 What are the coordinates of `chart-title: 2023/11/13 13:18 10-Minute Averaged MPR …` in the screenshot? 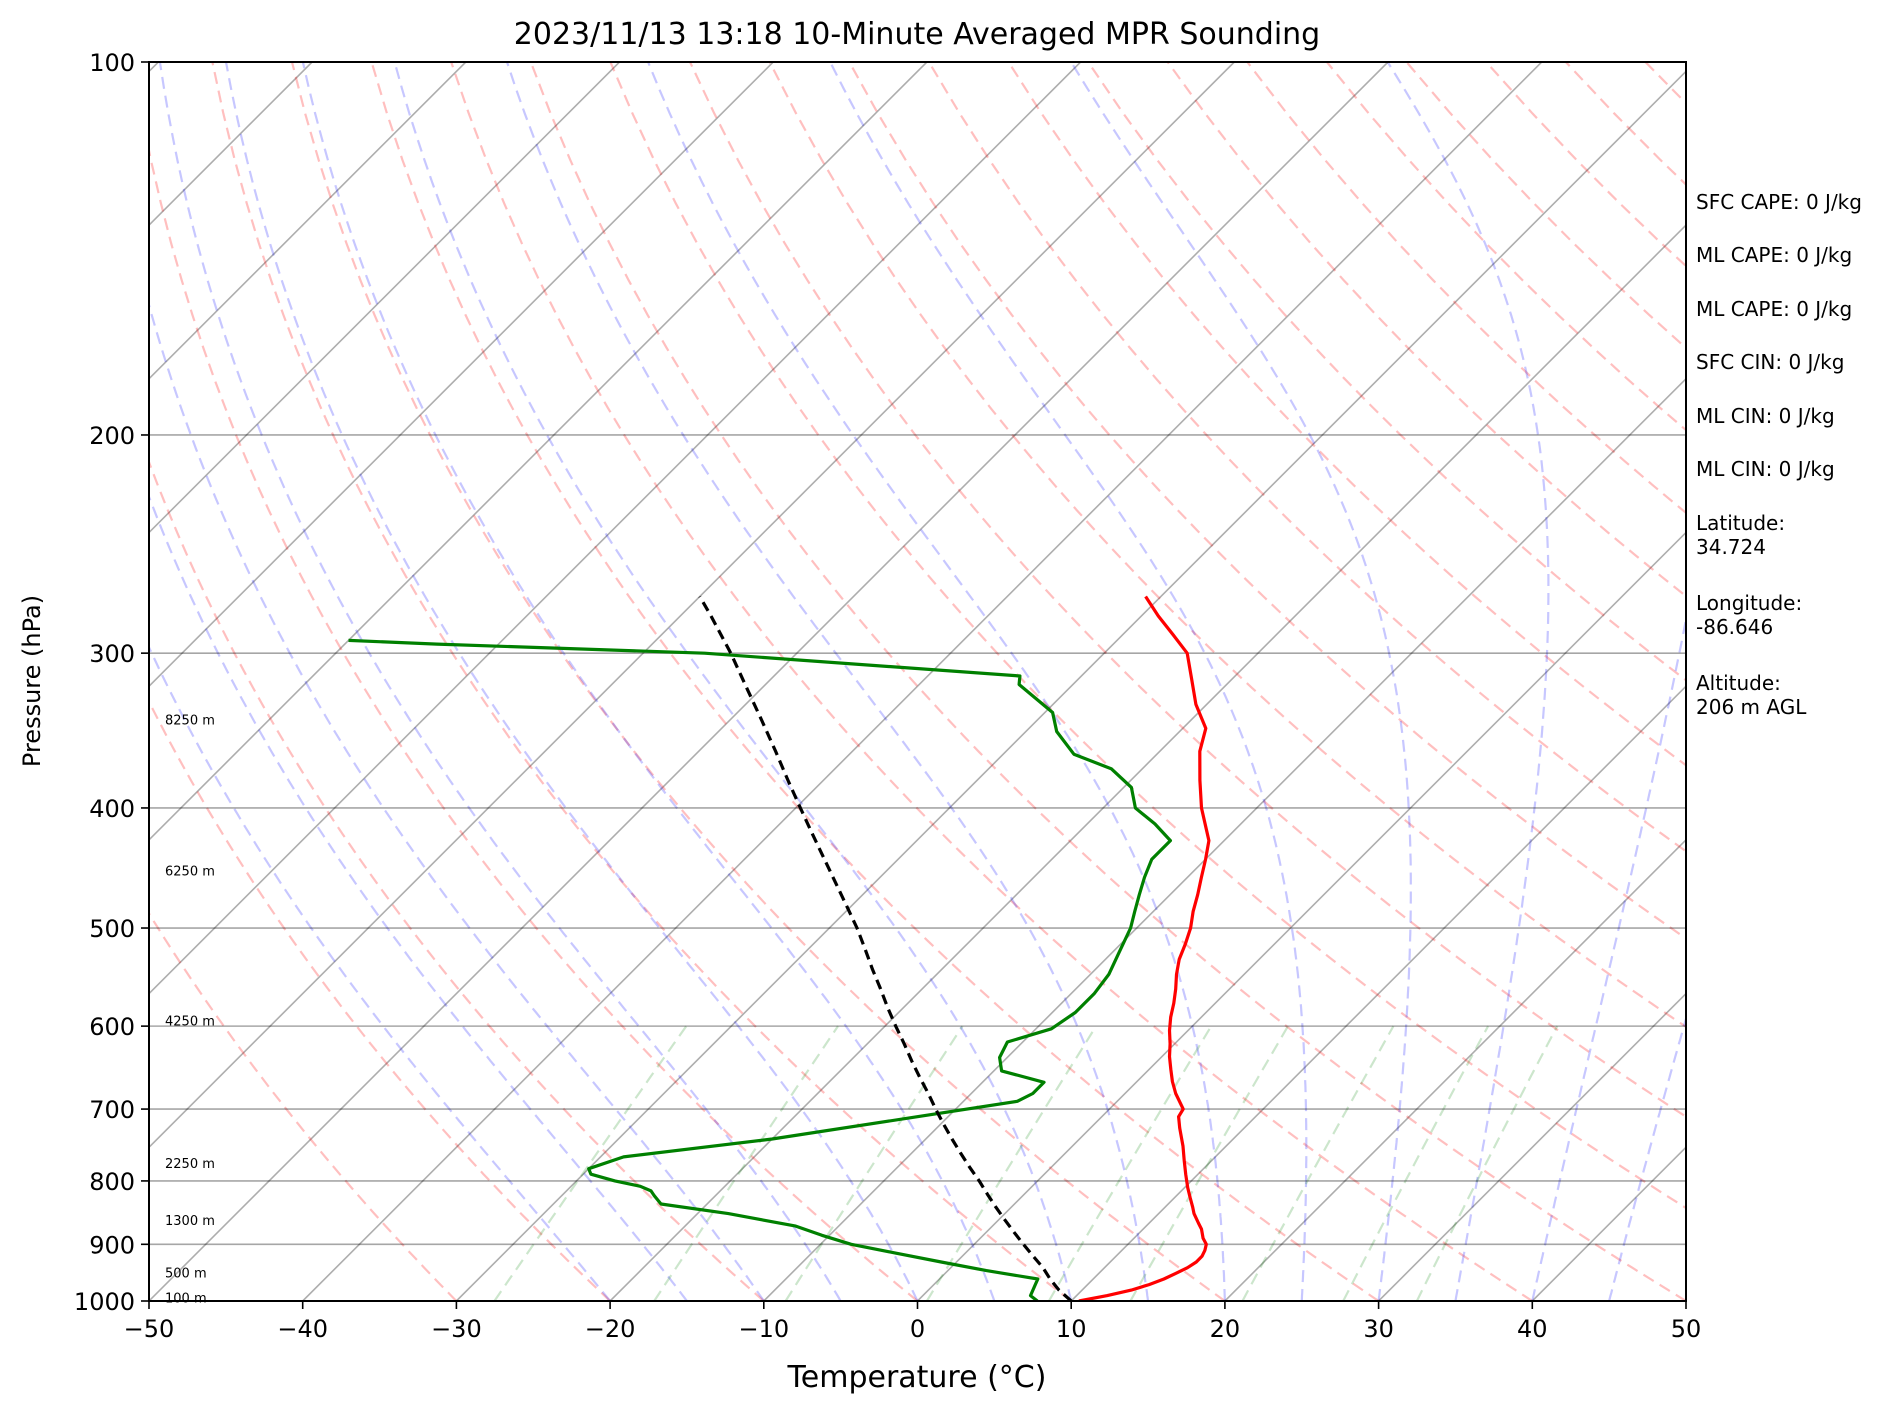 It's located at (917, 34).